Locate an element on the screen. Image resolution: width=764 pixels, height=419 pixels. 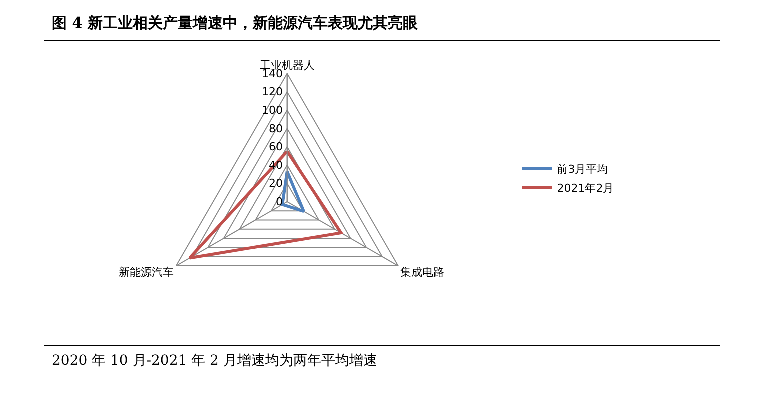
y-tick-label: 80 is located at coordinates (276, 129).